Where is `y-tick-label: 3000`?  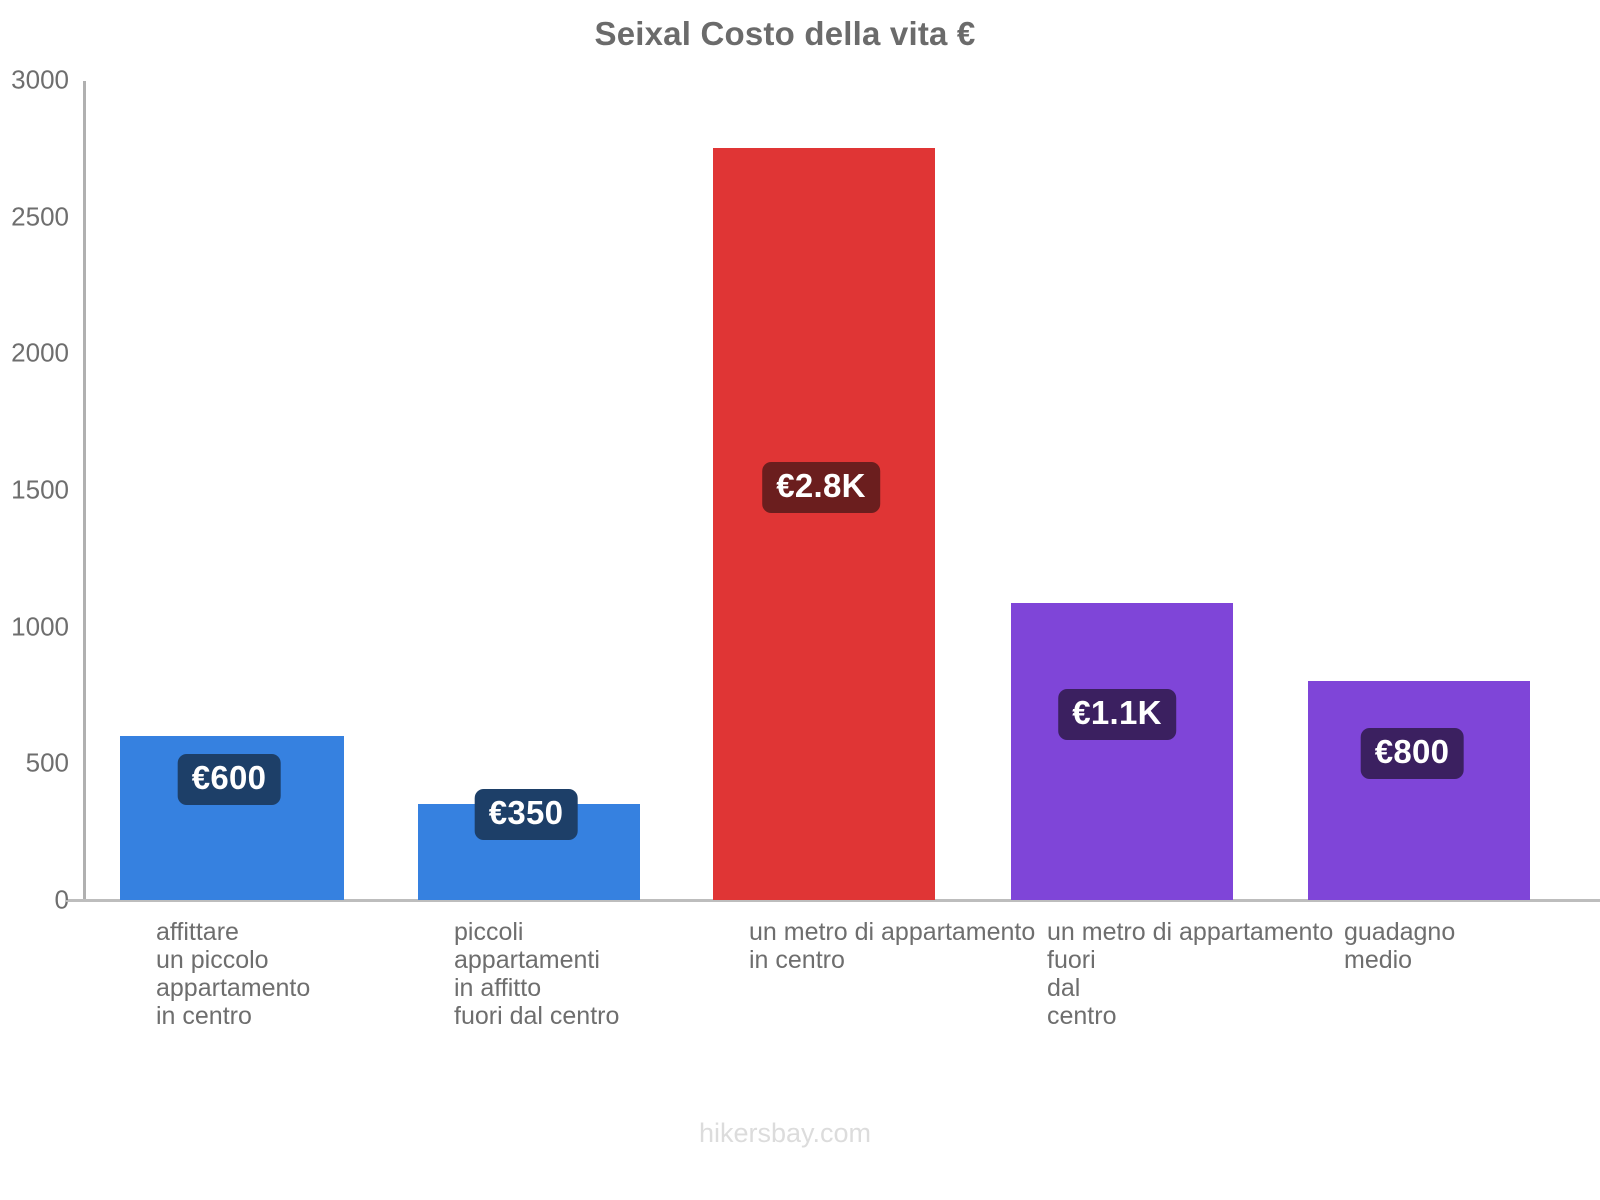 y-tick-label: 3000 is located at coordinates (40, 79).